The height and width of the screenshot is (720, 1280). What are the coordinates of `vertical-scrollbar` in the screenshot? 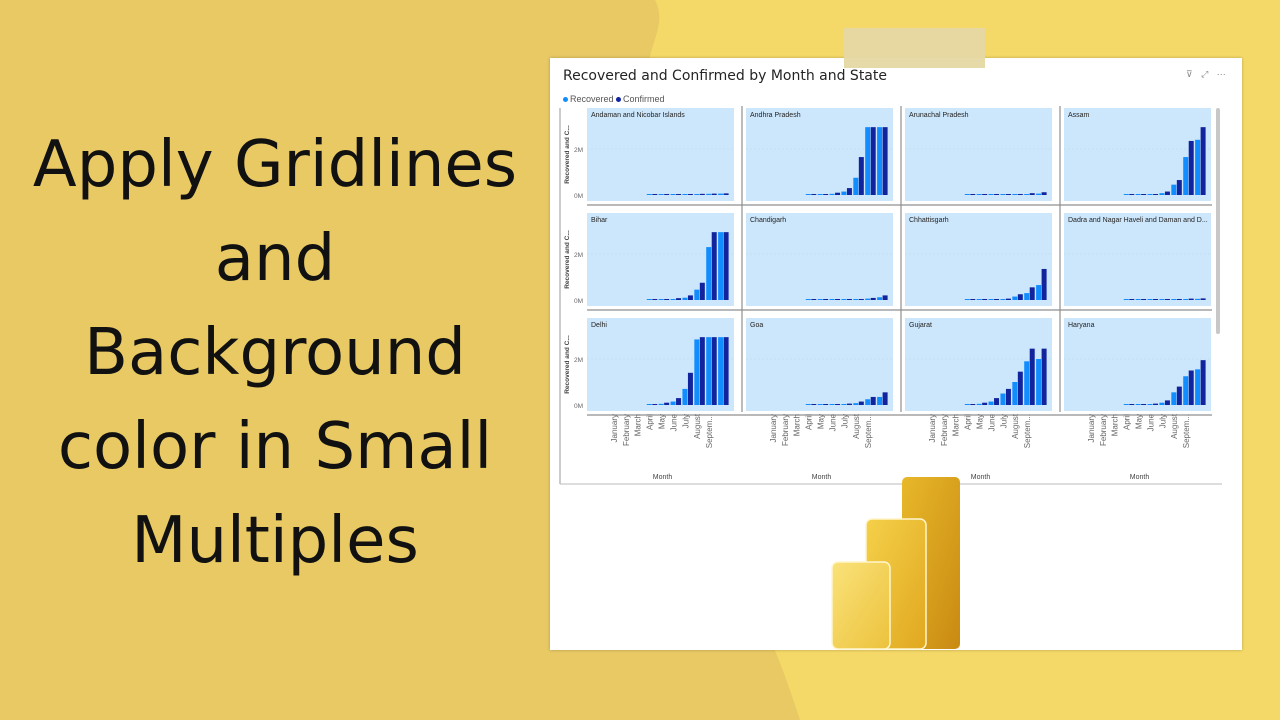 It's located at (1218, 221).